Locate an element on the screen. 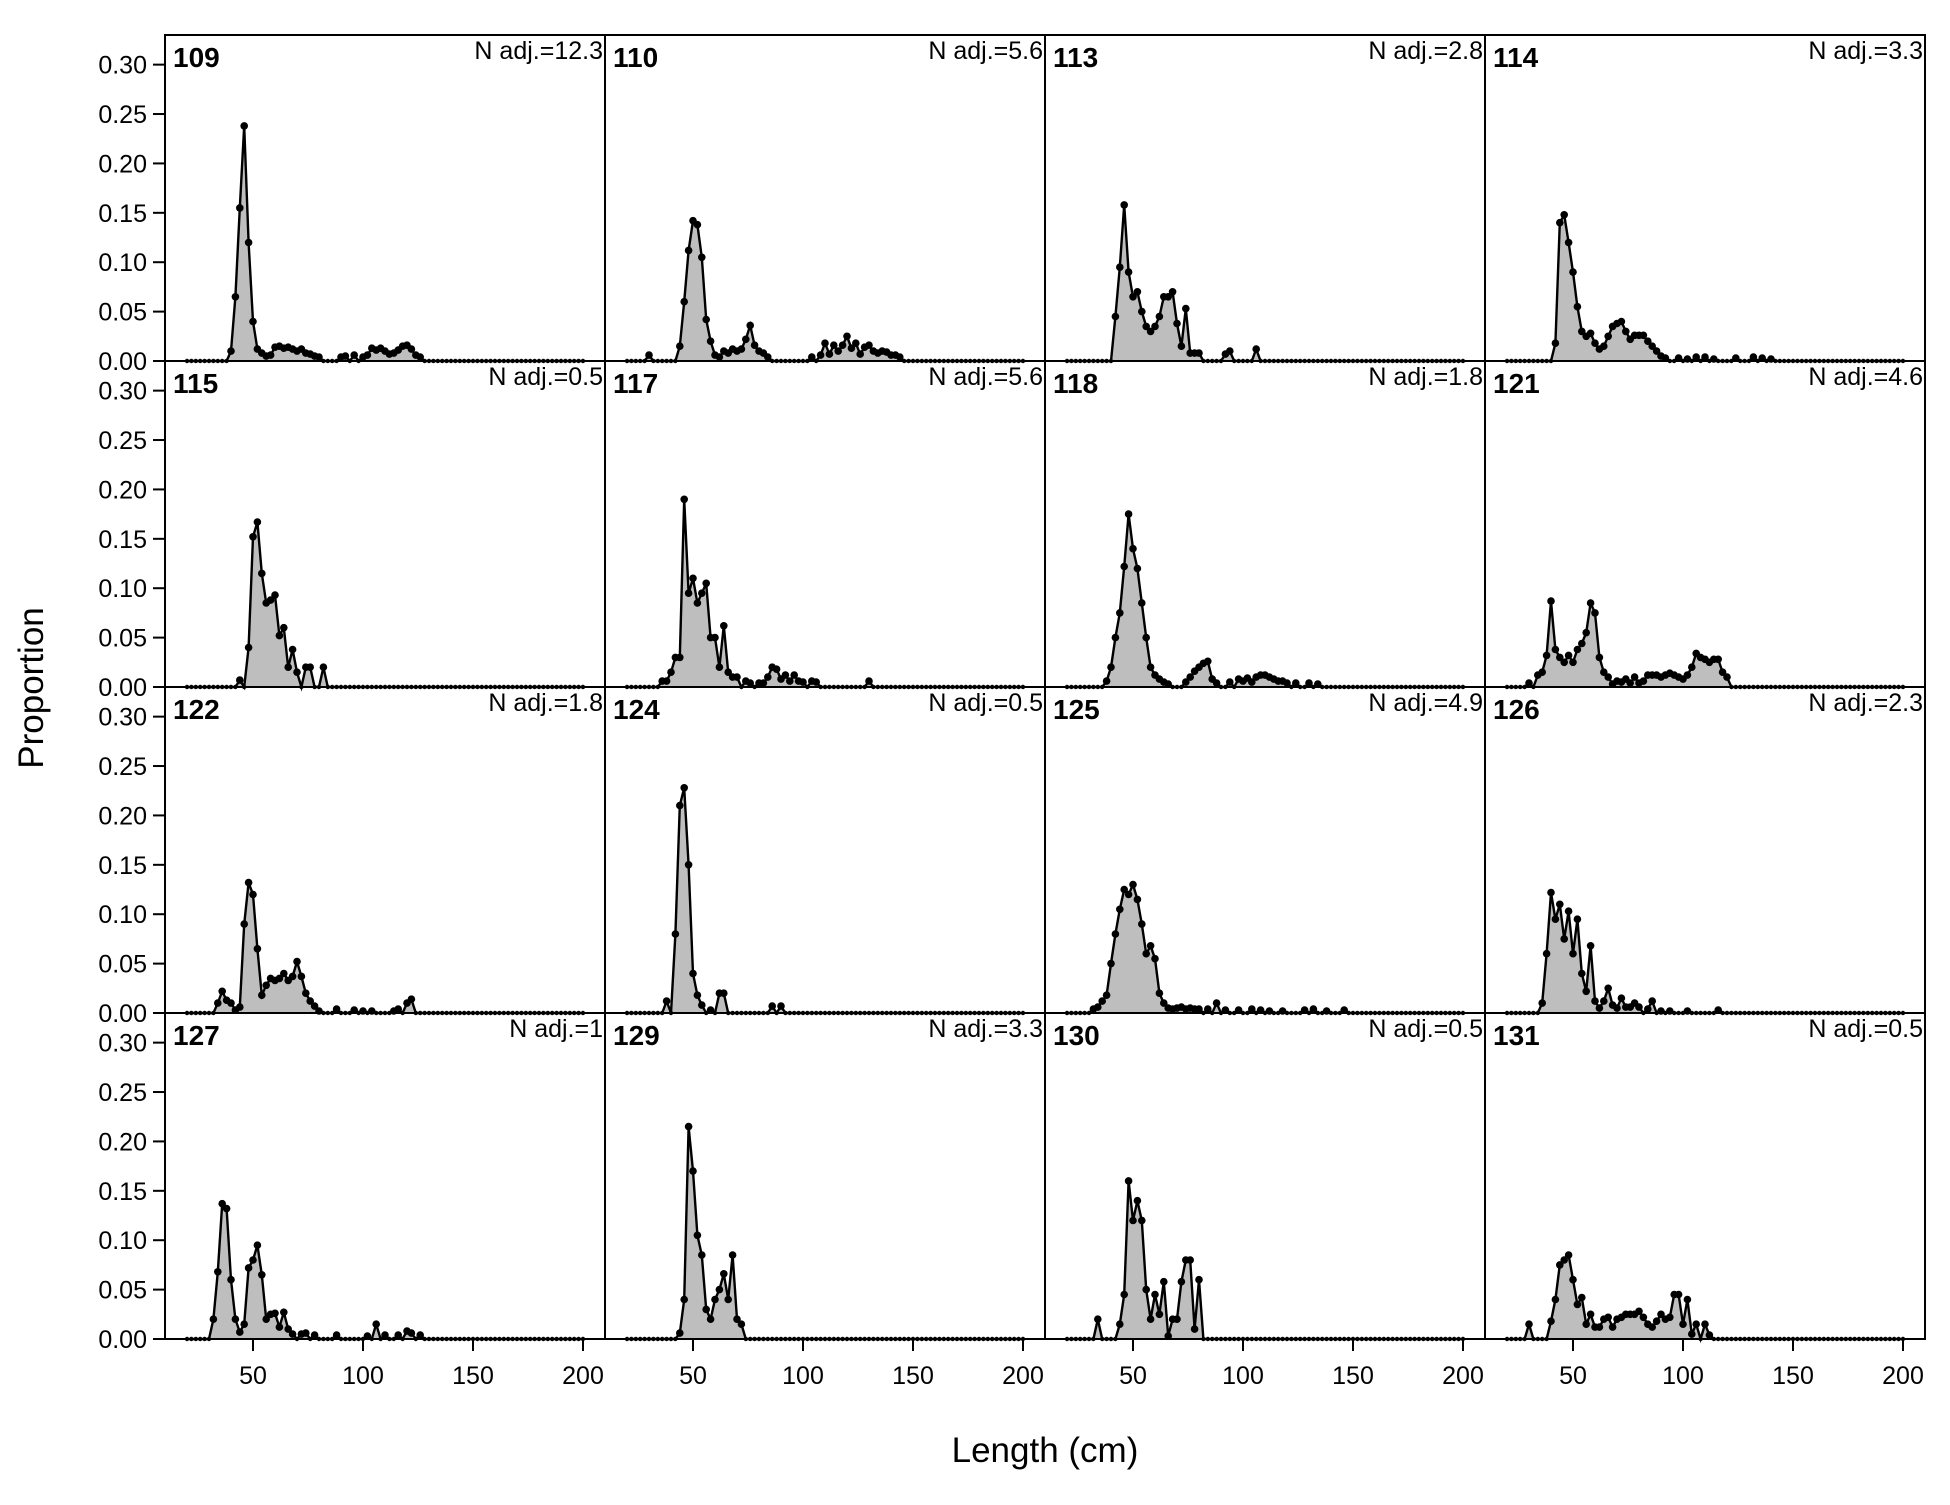  x-tick-label: 150 is located at coordinates (1353, 1376).